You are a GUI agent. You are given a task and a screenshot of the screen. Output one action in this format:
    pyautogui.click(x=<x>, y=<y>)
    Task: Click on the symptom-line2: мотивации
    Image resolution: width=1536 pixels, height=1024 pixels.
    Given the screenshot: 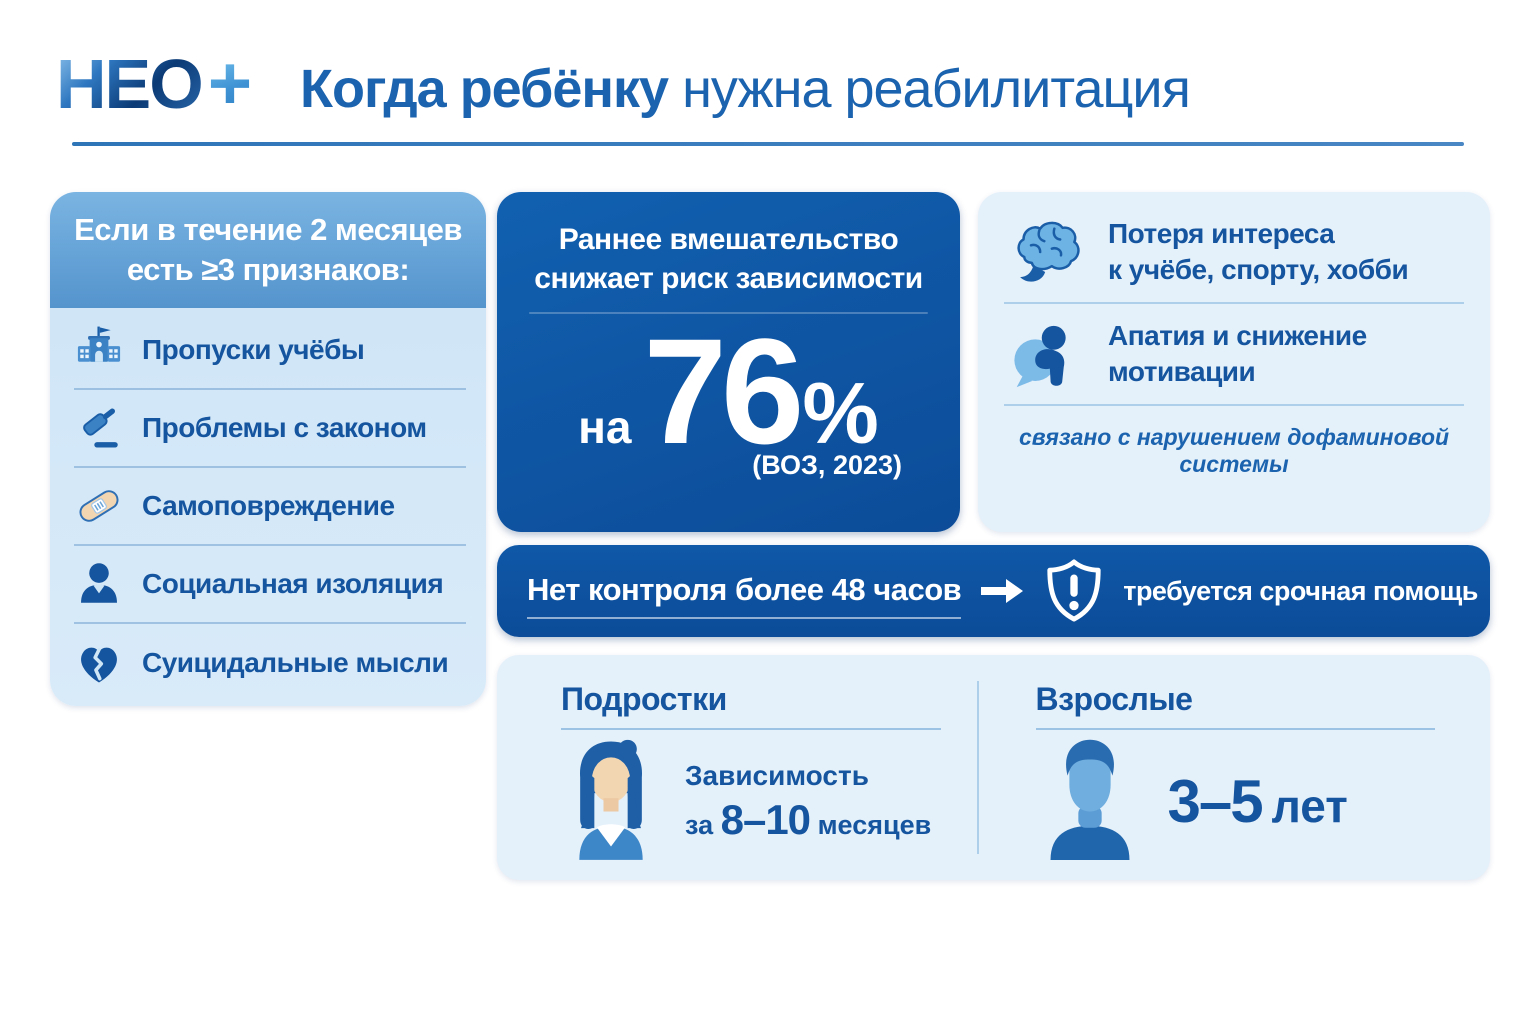 What is the action you would take?
    pyautogui.click(x=1182, y=371)
    